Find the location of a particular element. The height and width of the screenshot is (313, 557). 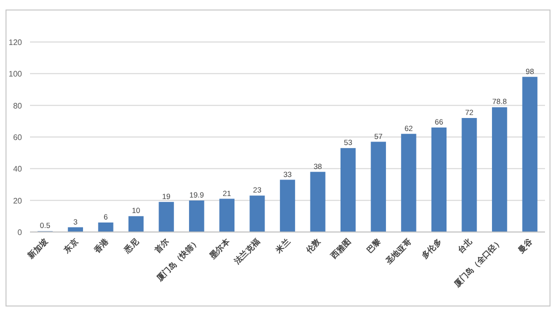

x-tick-label: 香港 is located at coordinates (101, 246).